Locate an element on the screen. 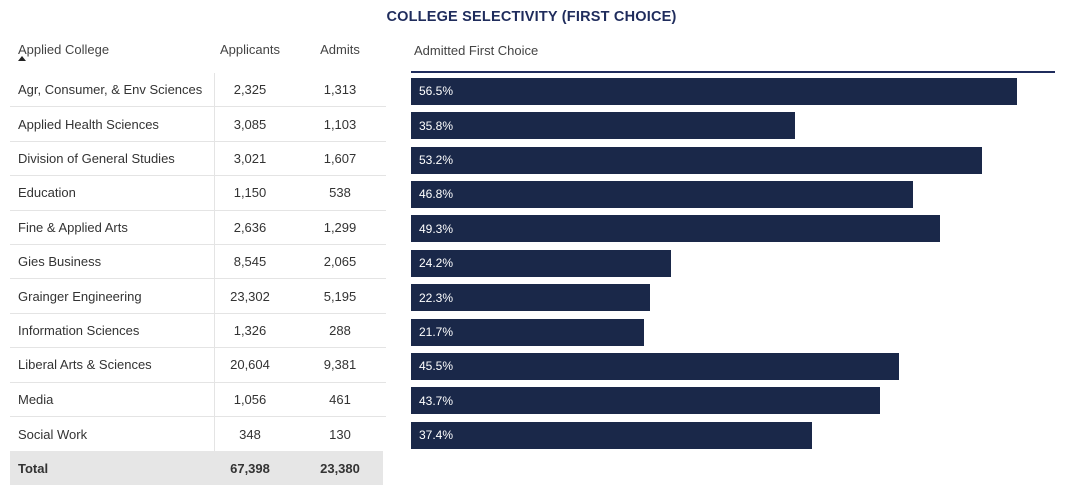 The width and height of the screenshot is (1080, 488). bar: 37.4% is located at coordinates (612, 435).